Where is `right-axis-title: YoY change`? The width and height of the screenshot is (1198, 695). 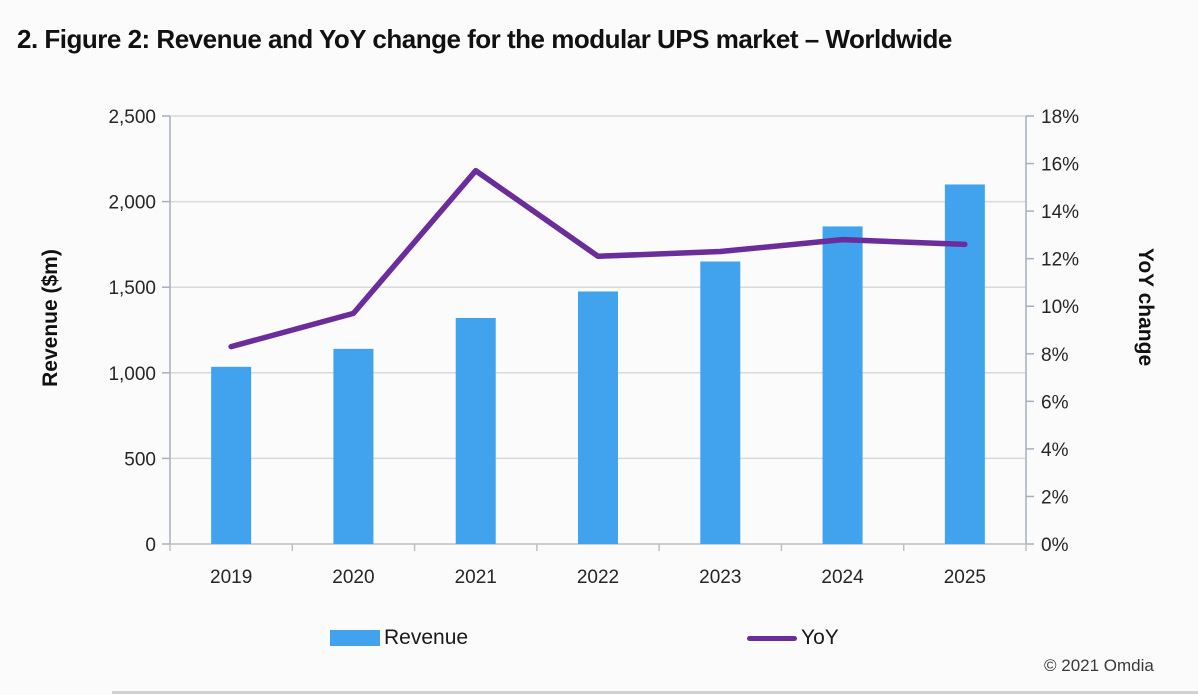
right-axis-title: YoY change is located at coordinates (1145, 307).